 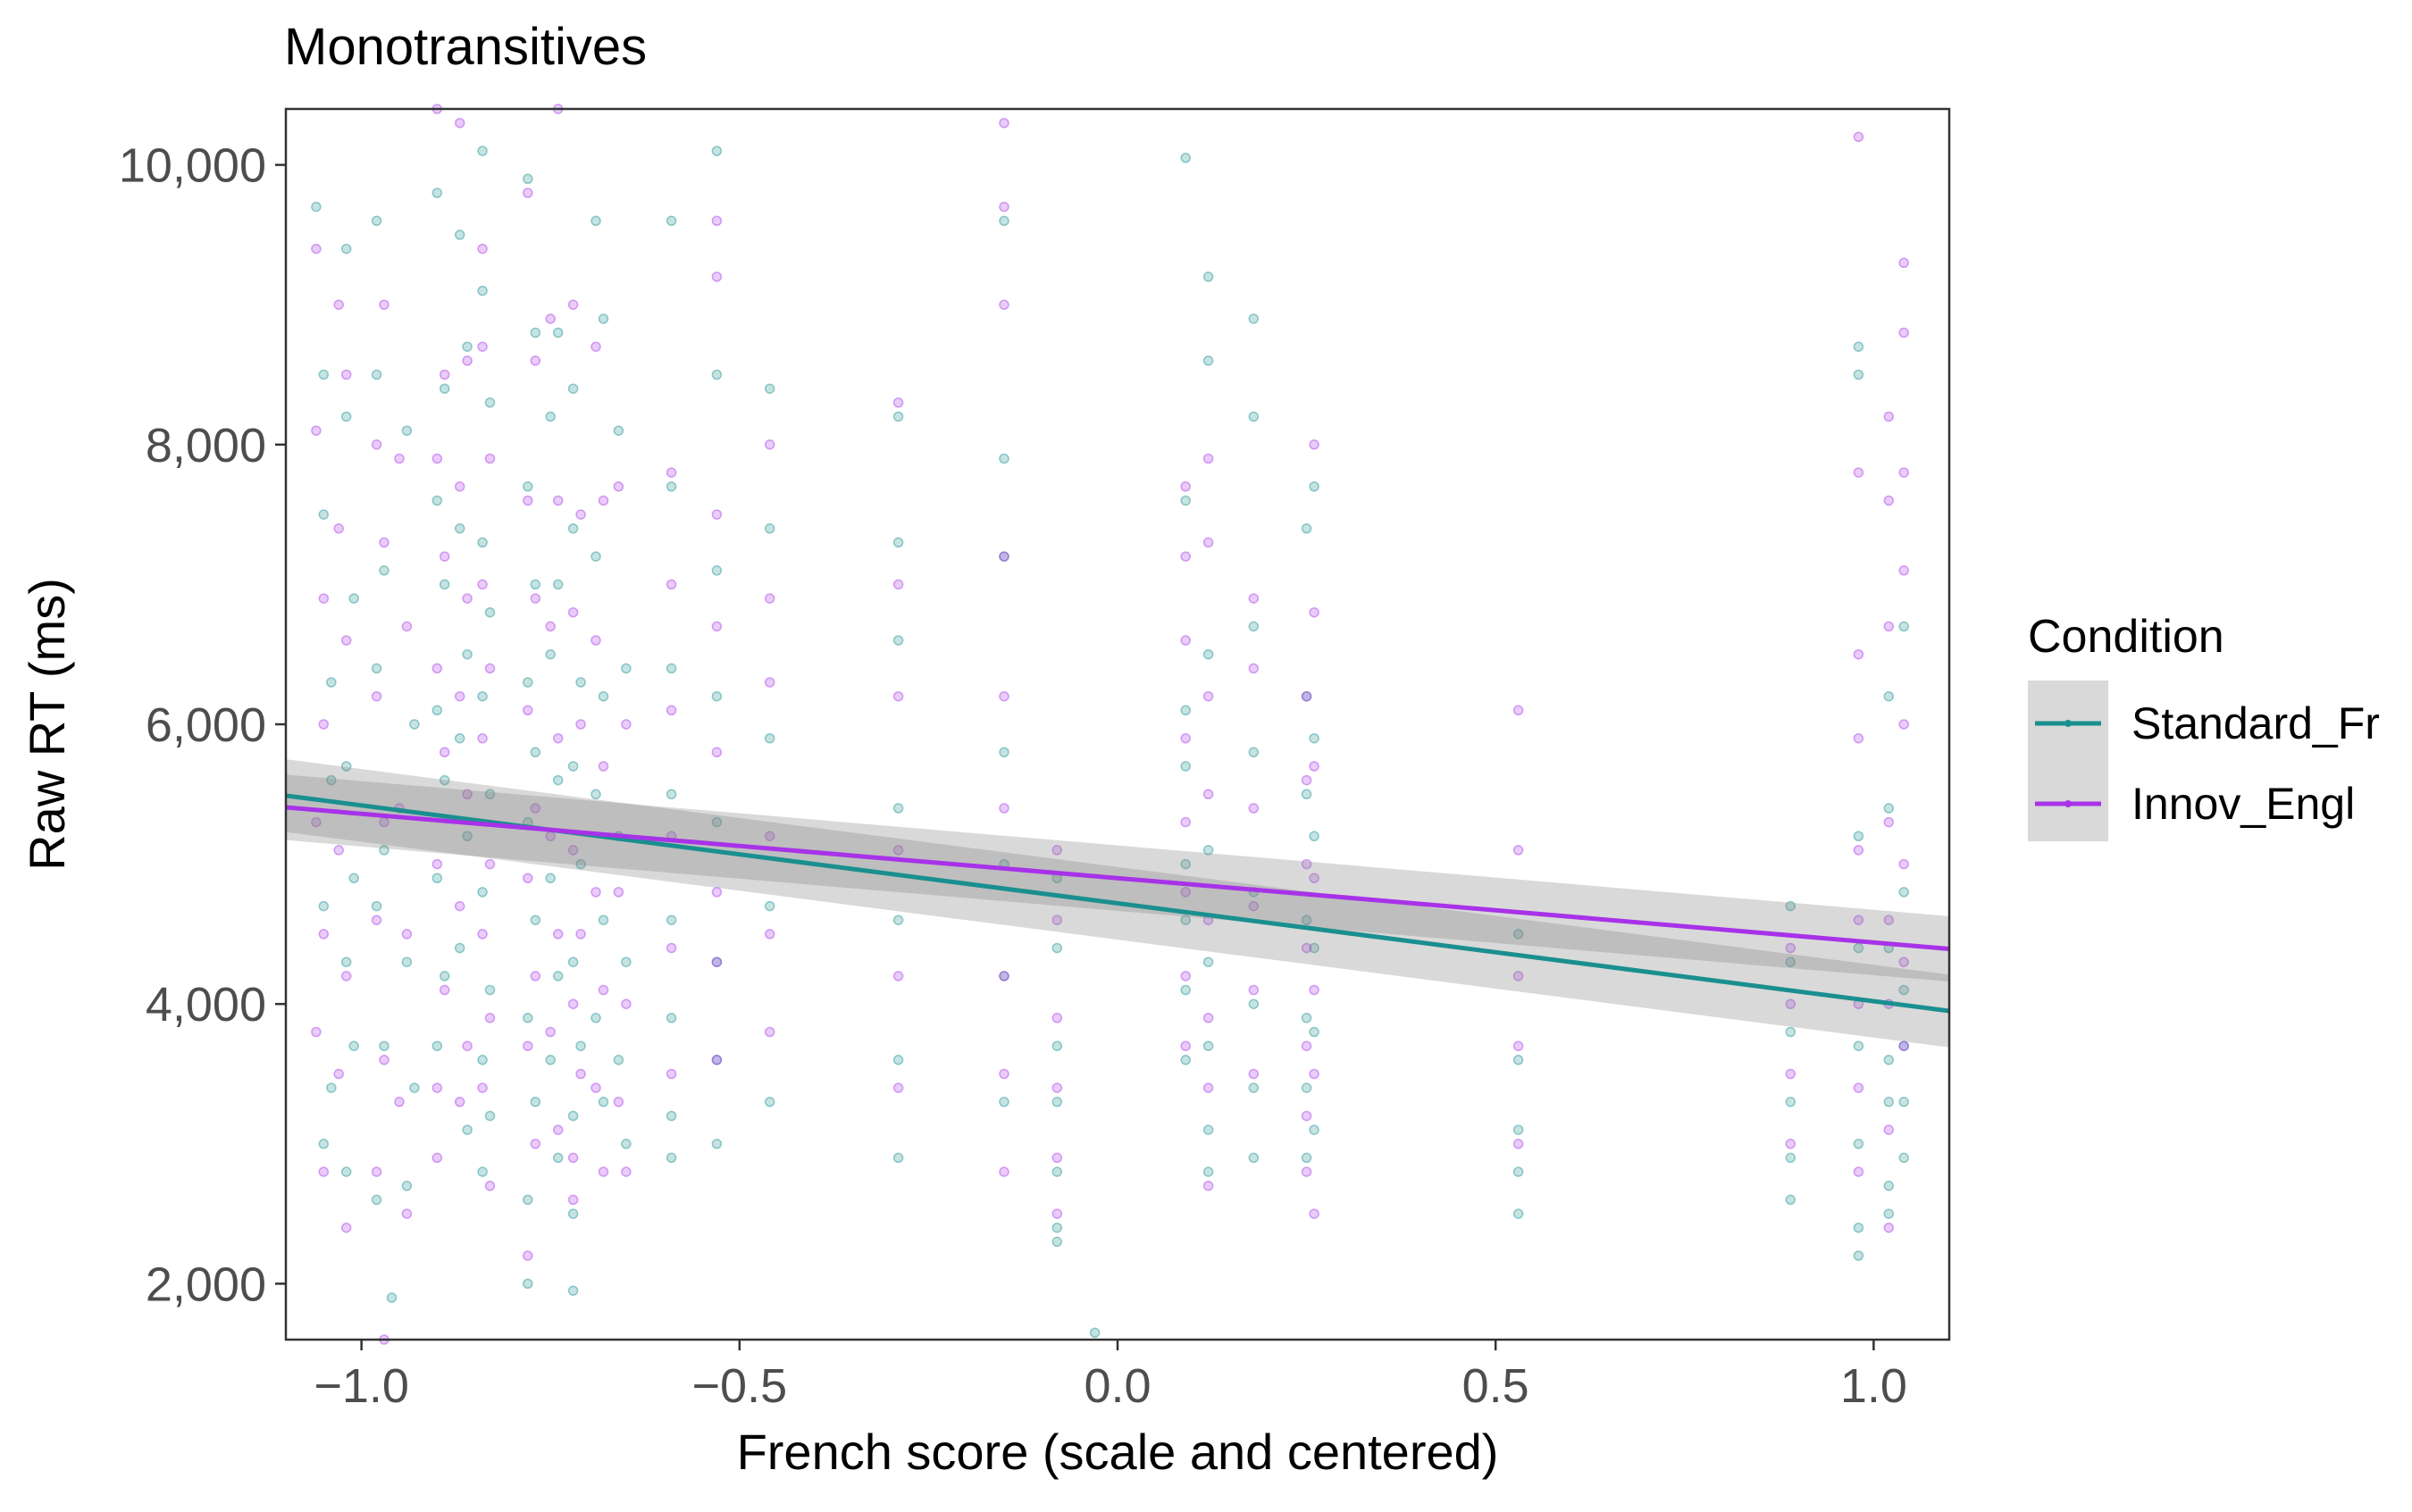 I want to click on y-tick-label: 8,000, so click(x=206, y=445).